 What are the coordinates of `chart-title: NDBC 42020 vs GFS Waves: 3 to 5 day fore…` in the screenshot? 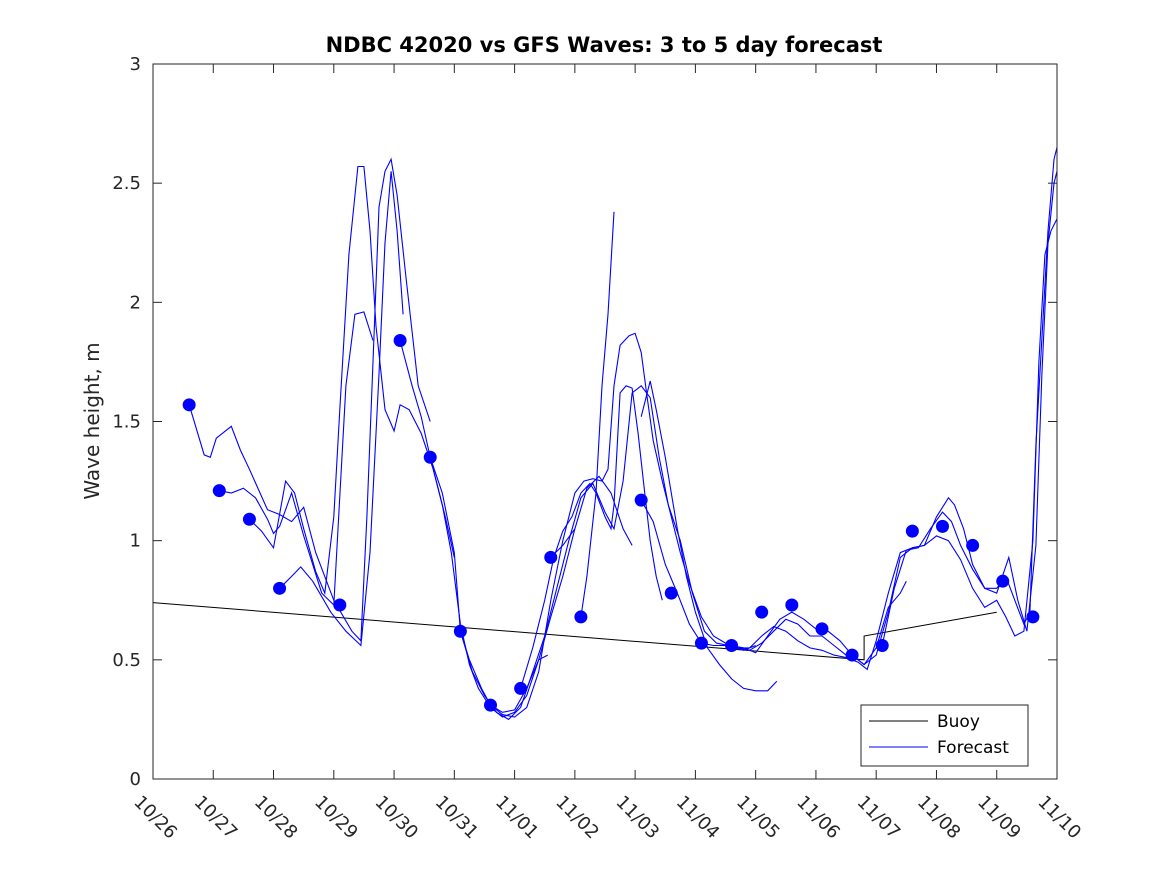 It's located at (604, 45).